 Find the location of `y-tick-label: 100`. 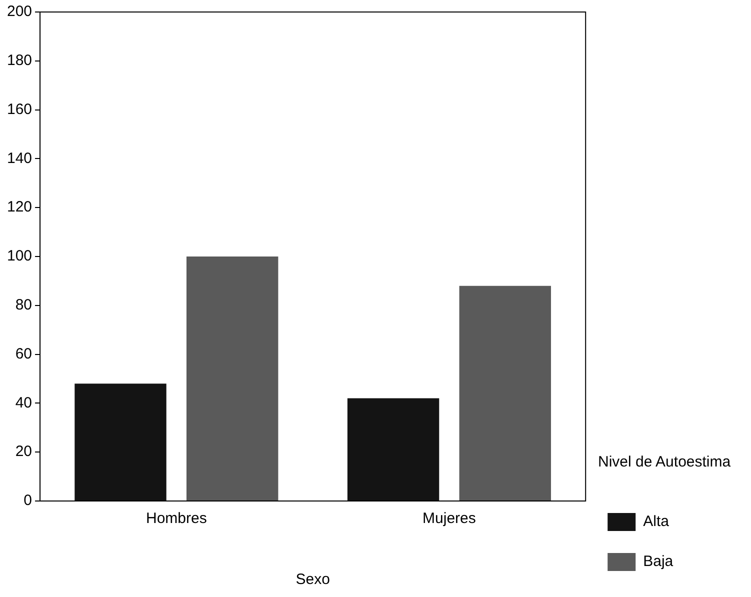

y-tick-label: 100 is located at coordinates (19, 256).